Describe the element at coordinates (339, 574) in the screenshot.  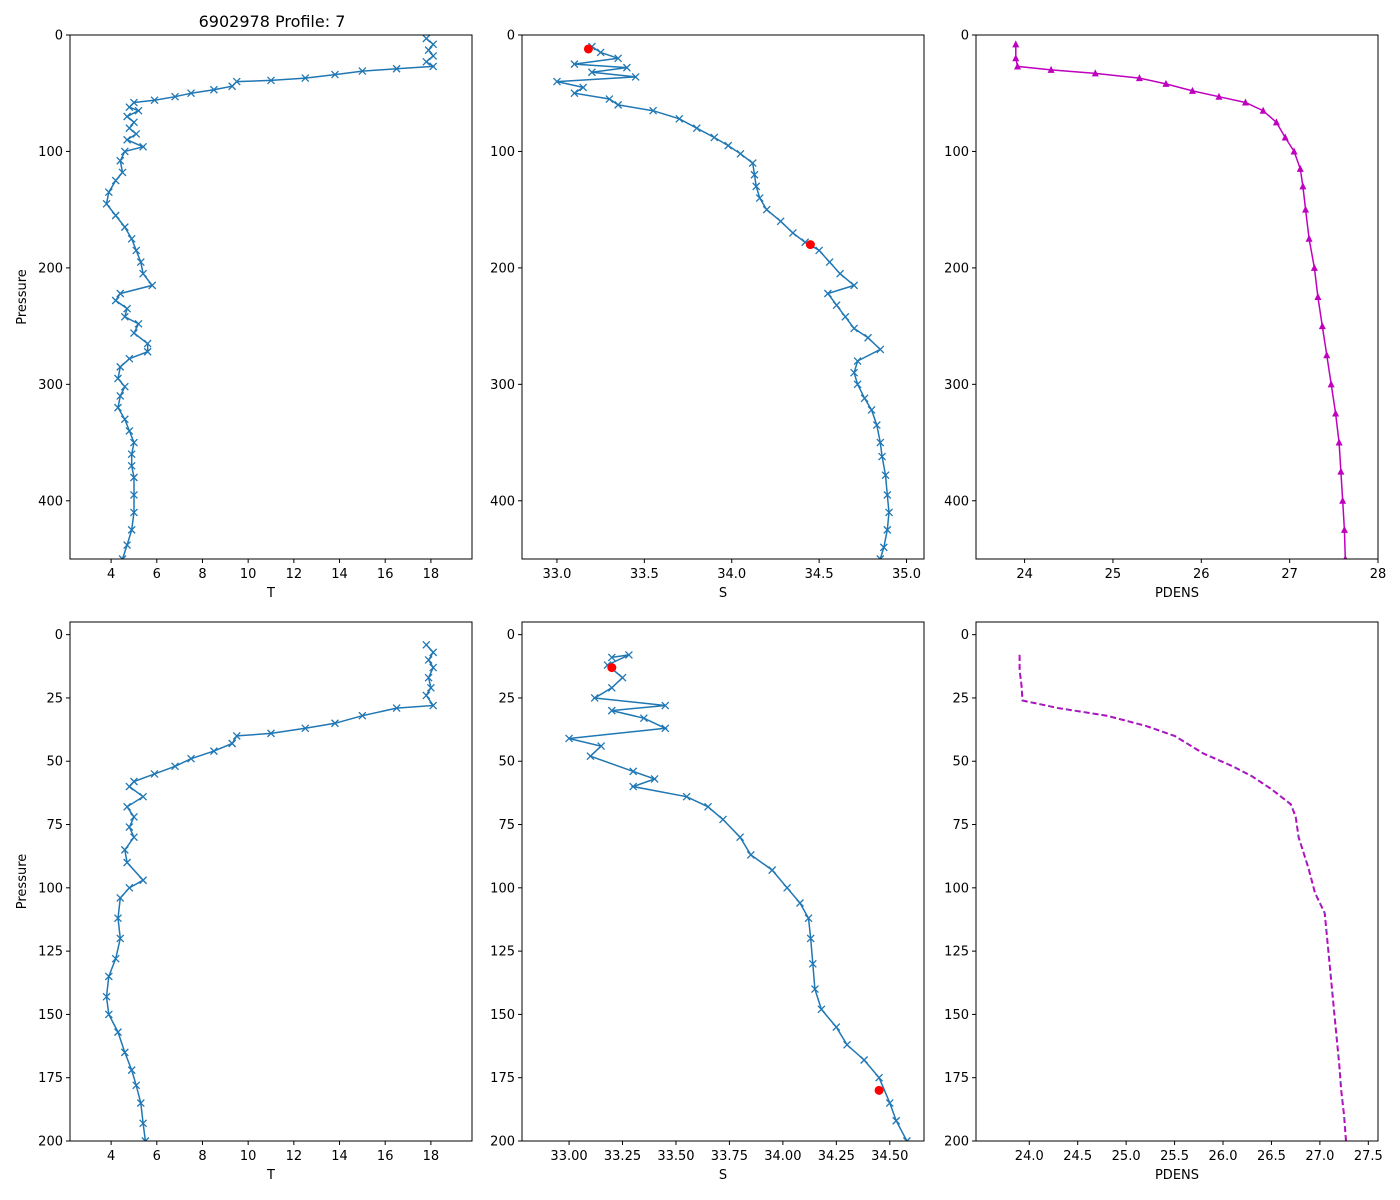
I see `x-tick-label: 14` at that location.